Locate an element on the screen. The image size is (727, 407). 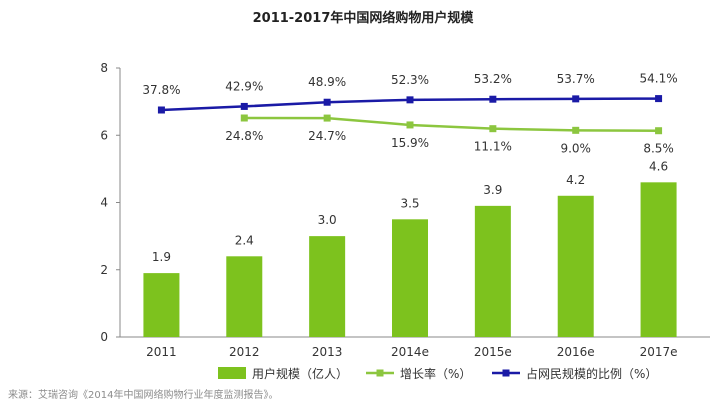
series-value-label: 48.9% is located at coordinates (327, 82).